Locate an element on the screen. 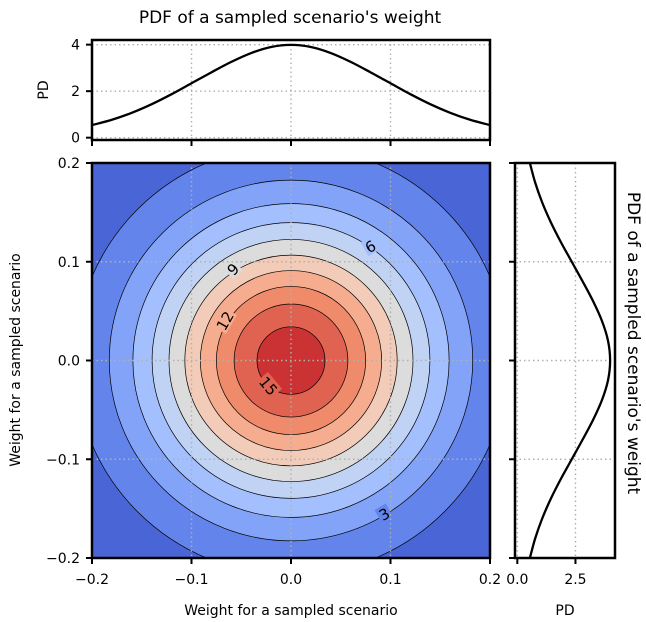  top-marginal-ticks: 0 2 4 is located at coordinates (281, 92).